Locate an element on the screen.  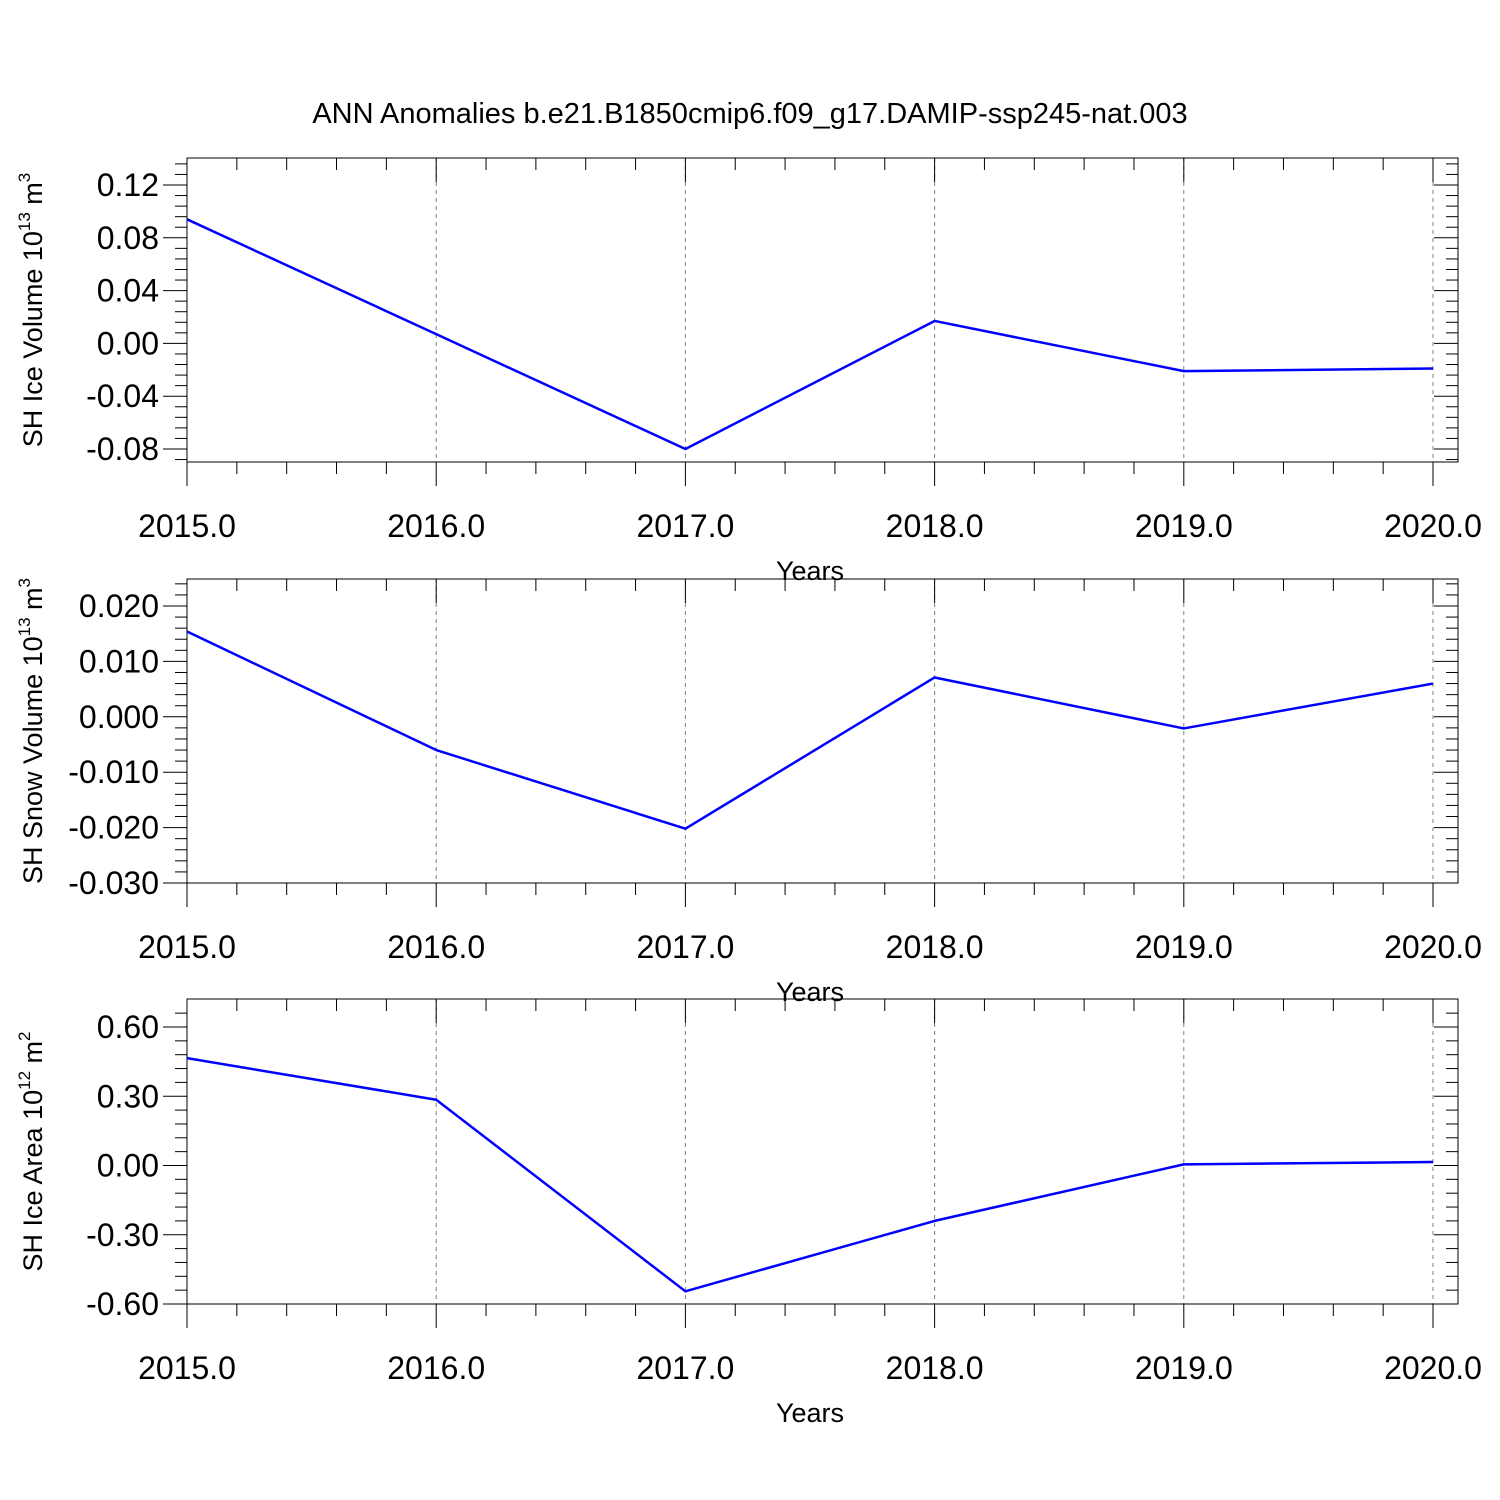
y-axis-label-main: SH Snow Volume 10 is located at coordinates (33, 760).